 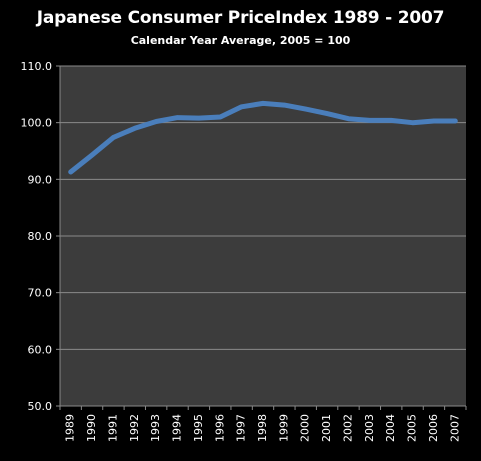 I want to click on x-tick-label: 2000, so click(x=305, y=428).